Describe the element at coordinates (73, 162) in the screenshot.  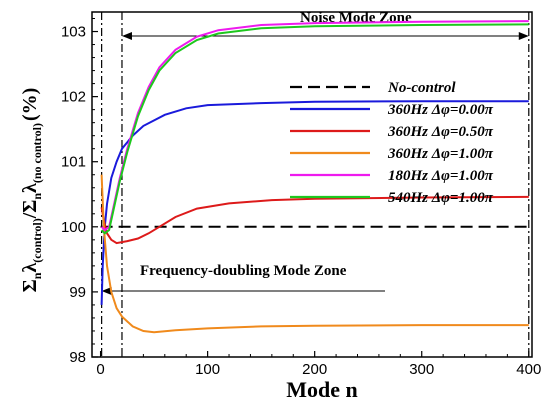
I see `y-tick-label: 101` at that location.